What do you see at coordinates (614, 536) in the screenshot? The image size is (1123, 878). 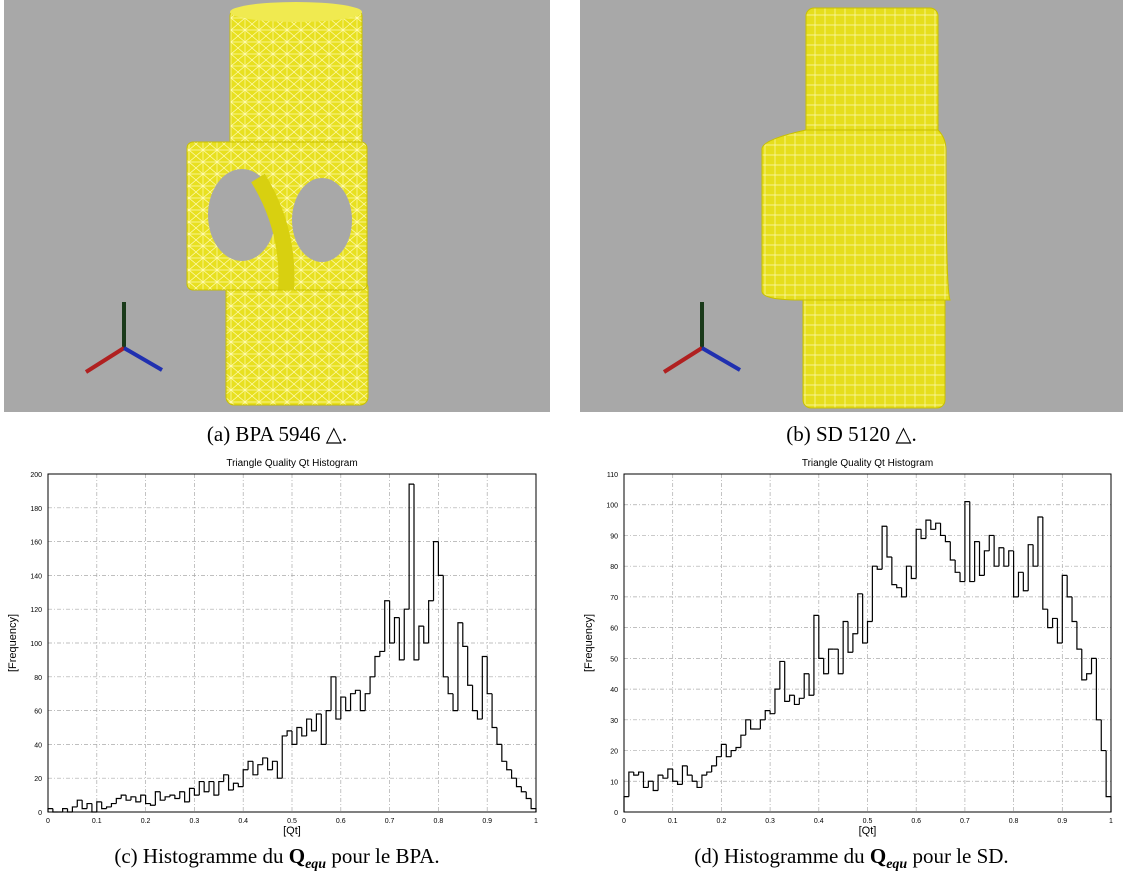 I see `y-tick-label: 90` at bounding box center [614, 536].